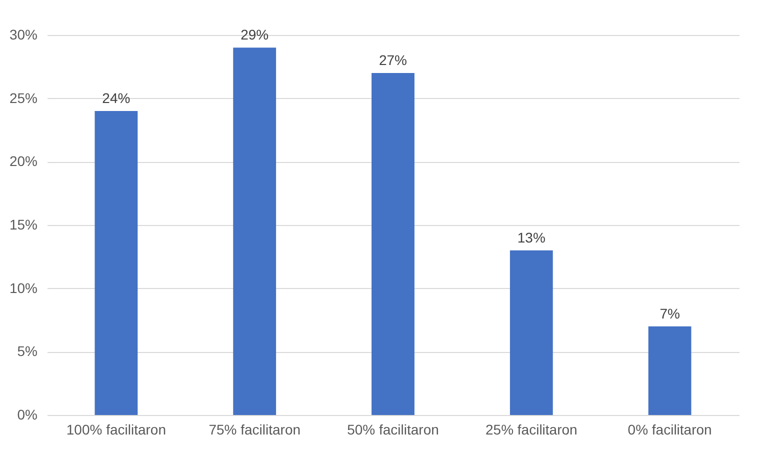  What do you see at coordinates (23, 288) in the screenshot?
I see `y-tick-label: 10%` at bounding box center [23, 288].